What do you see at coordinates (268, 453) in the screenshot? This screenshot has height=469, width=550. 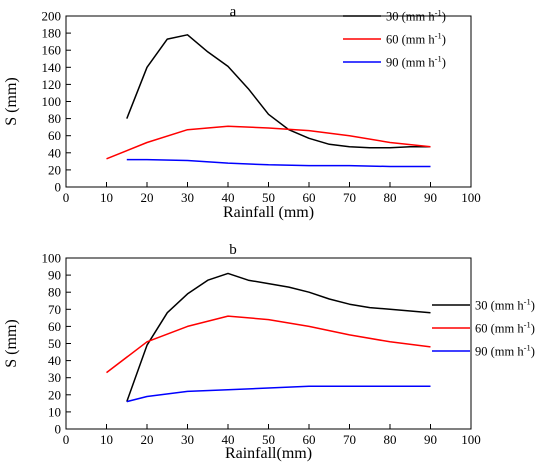 I see `x-axis-title: Rainfall(mm)` at bounding box center [268, 453].